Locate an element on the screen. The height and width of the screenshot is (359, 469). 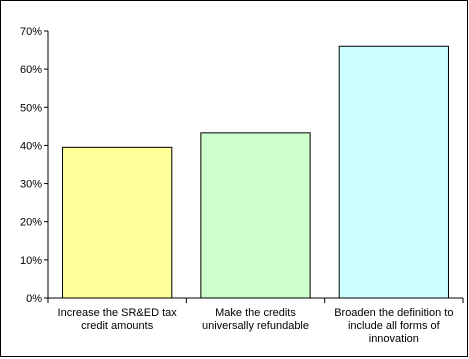
y-tick-label: 60% is located at coordinates (31, 70).